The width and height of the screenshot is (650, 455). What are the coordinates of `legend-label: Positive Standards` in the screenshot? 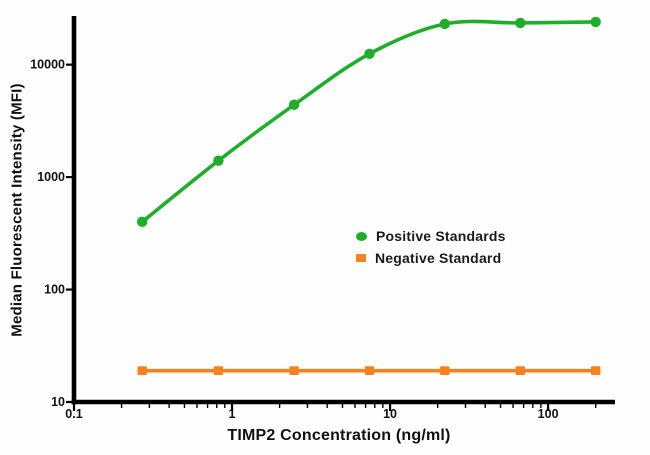 It's located at (441, 236).